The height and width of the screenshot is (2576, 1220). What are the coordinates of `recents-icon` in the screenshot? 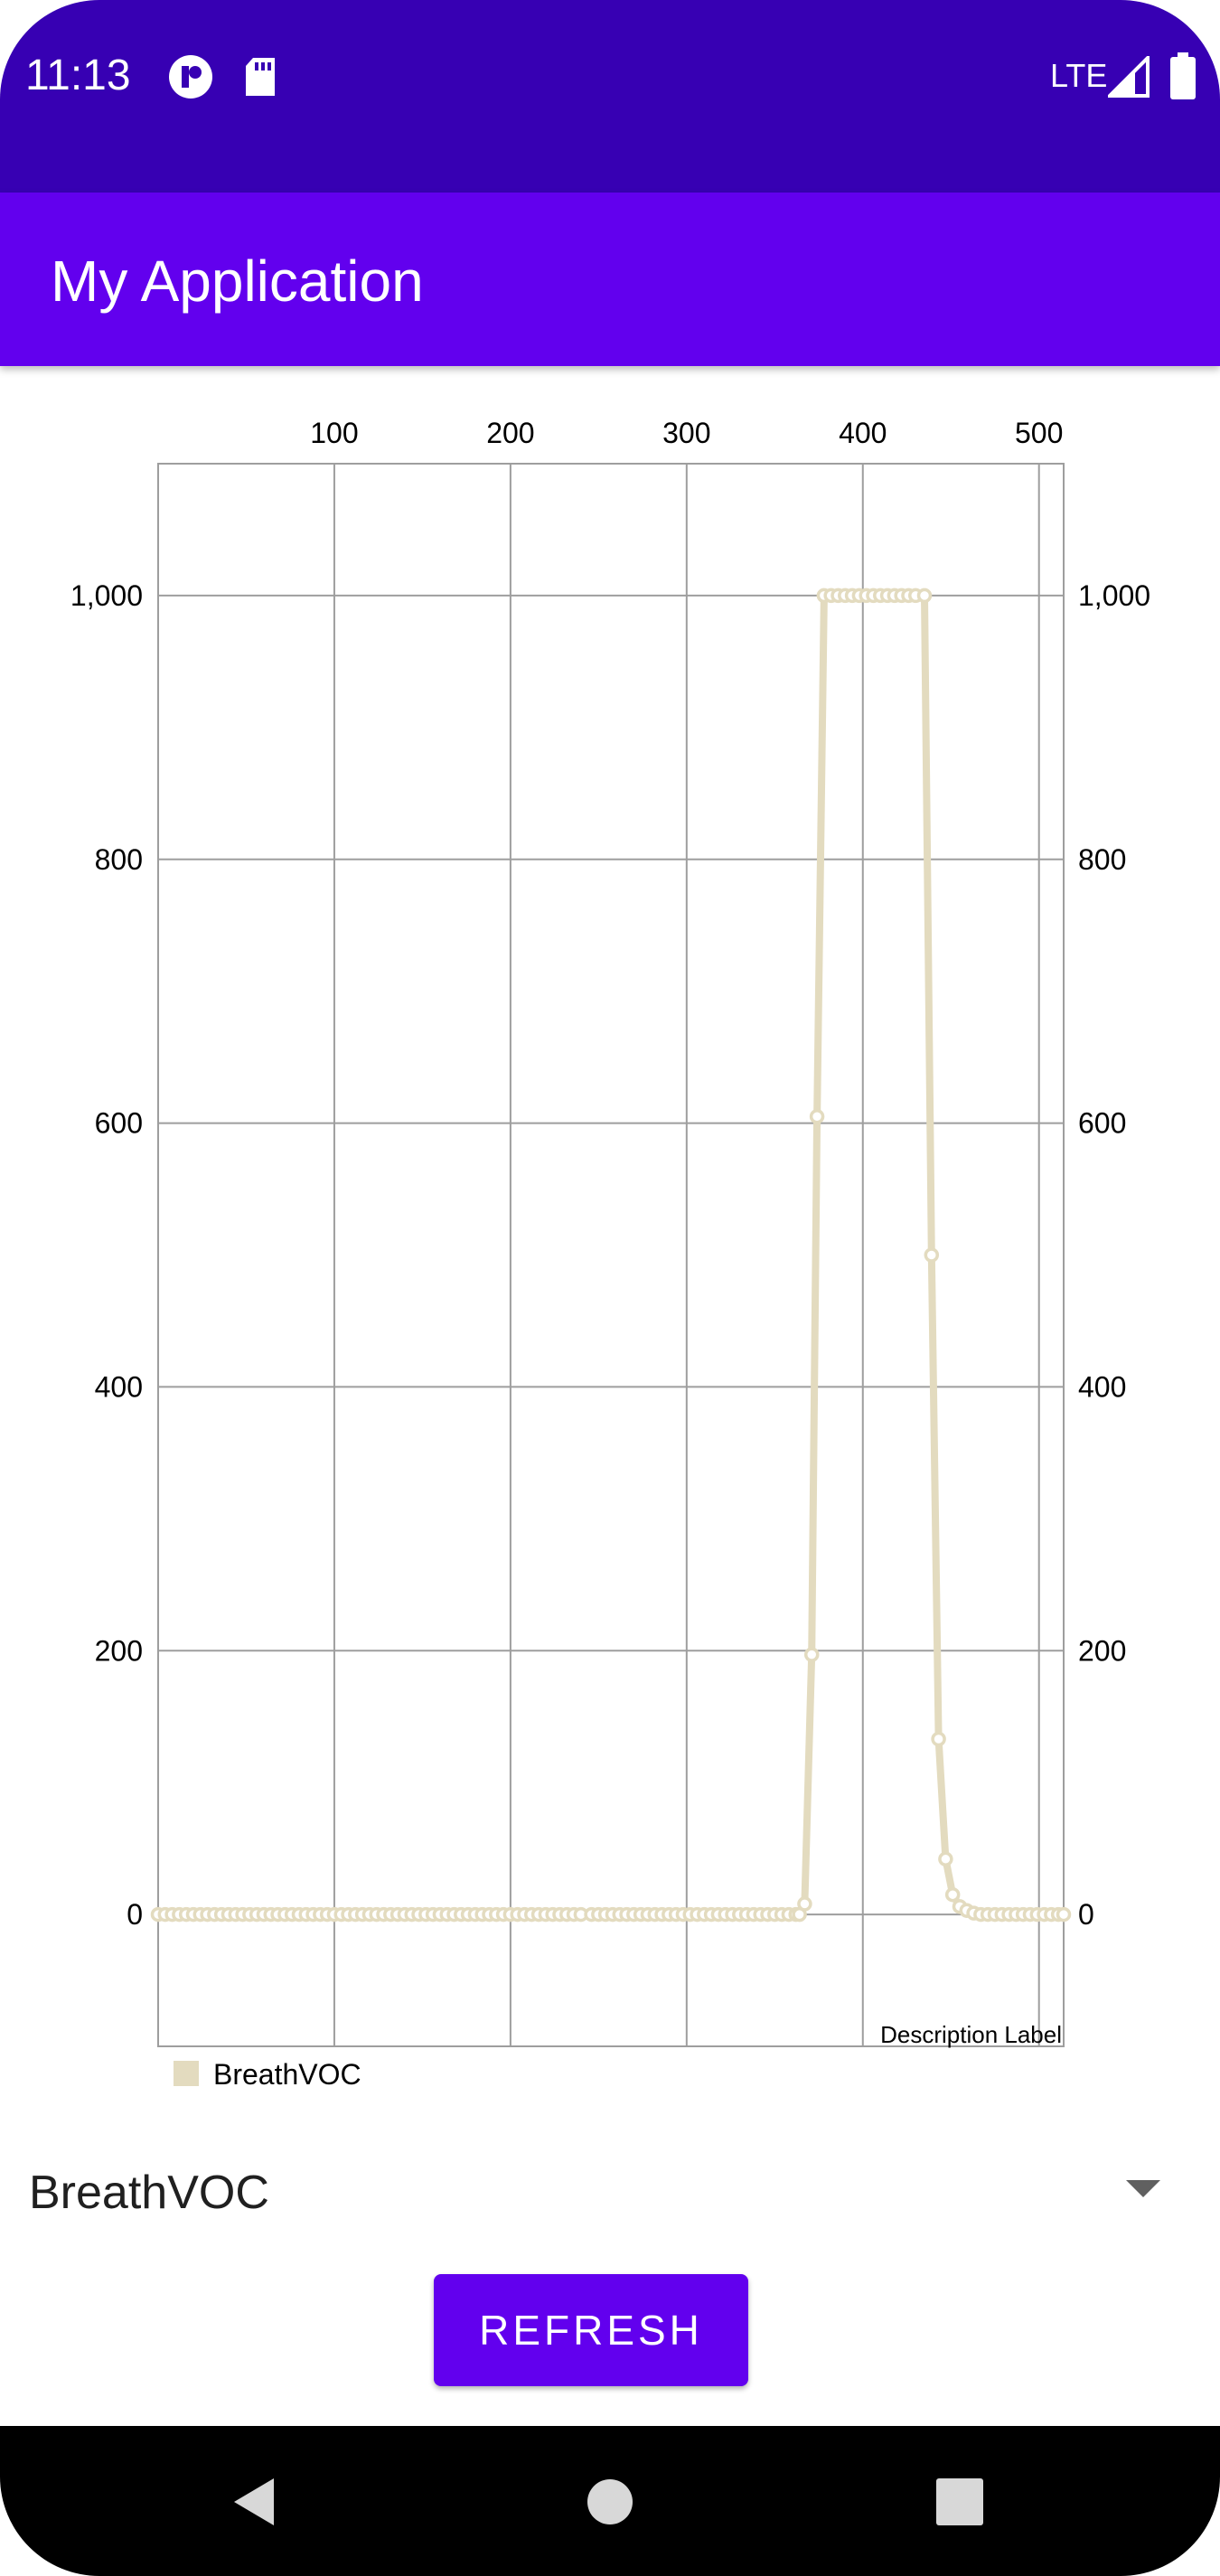 It's located at (960, 2502).